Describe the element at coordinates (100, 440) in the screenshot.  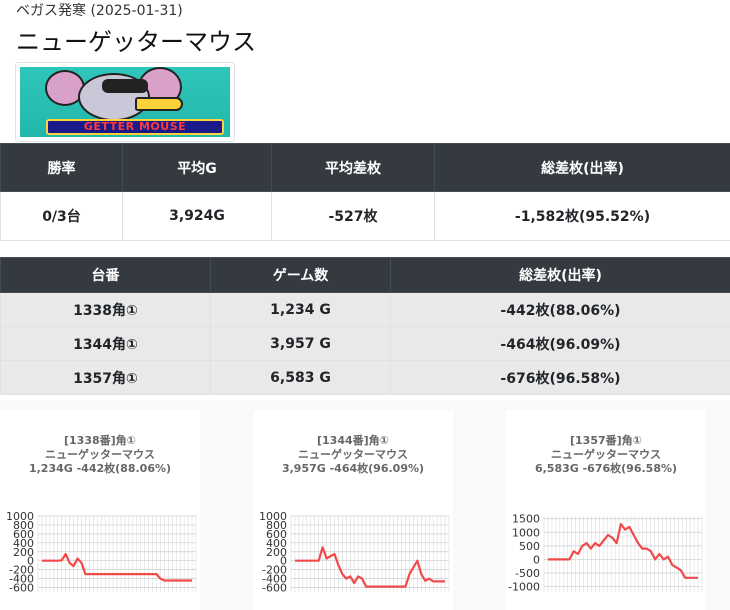
I see `chart-title-line: [1338番]角①` at that location.